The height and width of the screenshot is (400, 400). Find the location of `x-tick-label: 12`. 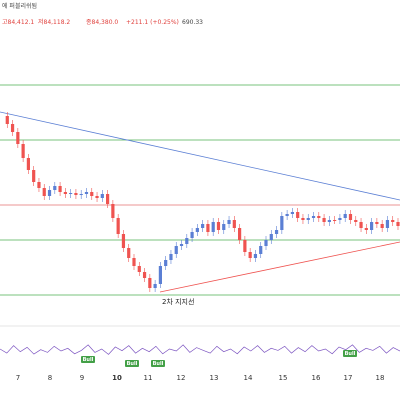

x-tick-label: 12 is located at coordinates (181, 378).